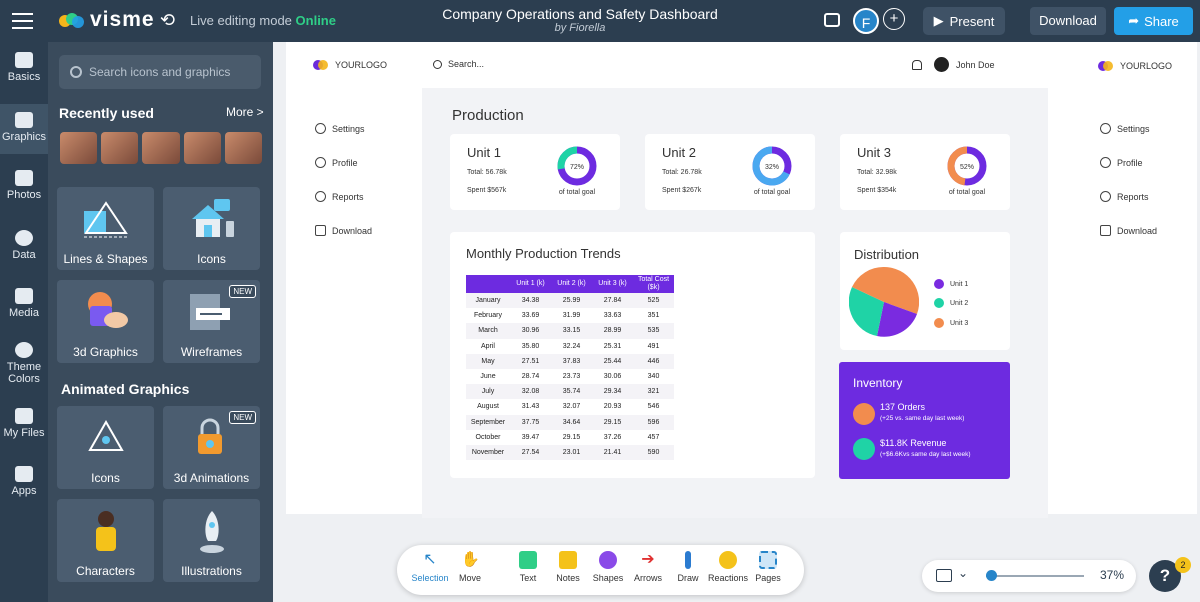 The image size is (1200, 602). Describe the element at coordinates (1112, 575) in the screenshot. I see `zoom-value: 37%` at that location.